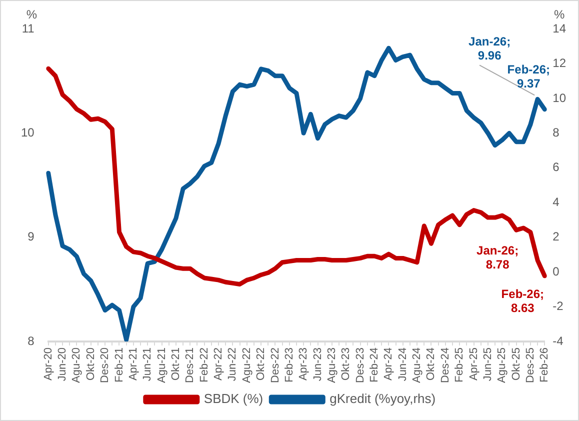 The image size is (579, 421). What do you see at coordinates (346, 364) in the screenshot?
I see `x-tick-label: Okt-23` at bounding box center [346, 364].